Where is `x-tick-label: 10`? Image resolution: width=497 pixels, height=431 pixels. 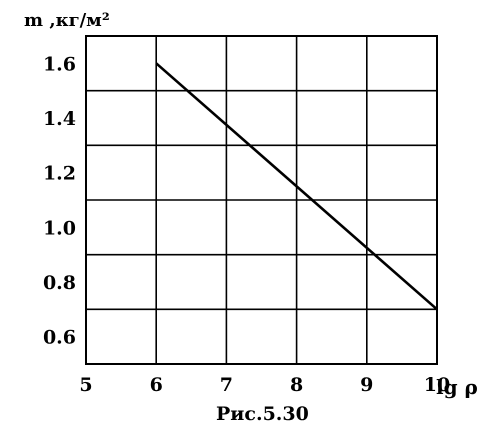 x-tick-label: 10 is located at coordinates (437, 385).